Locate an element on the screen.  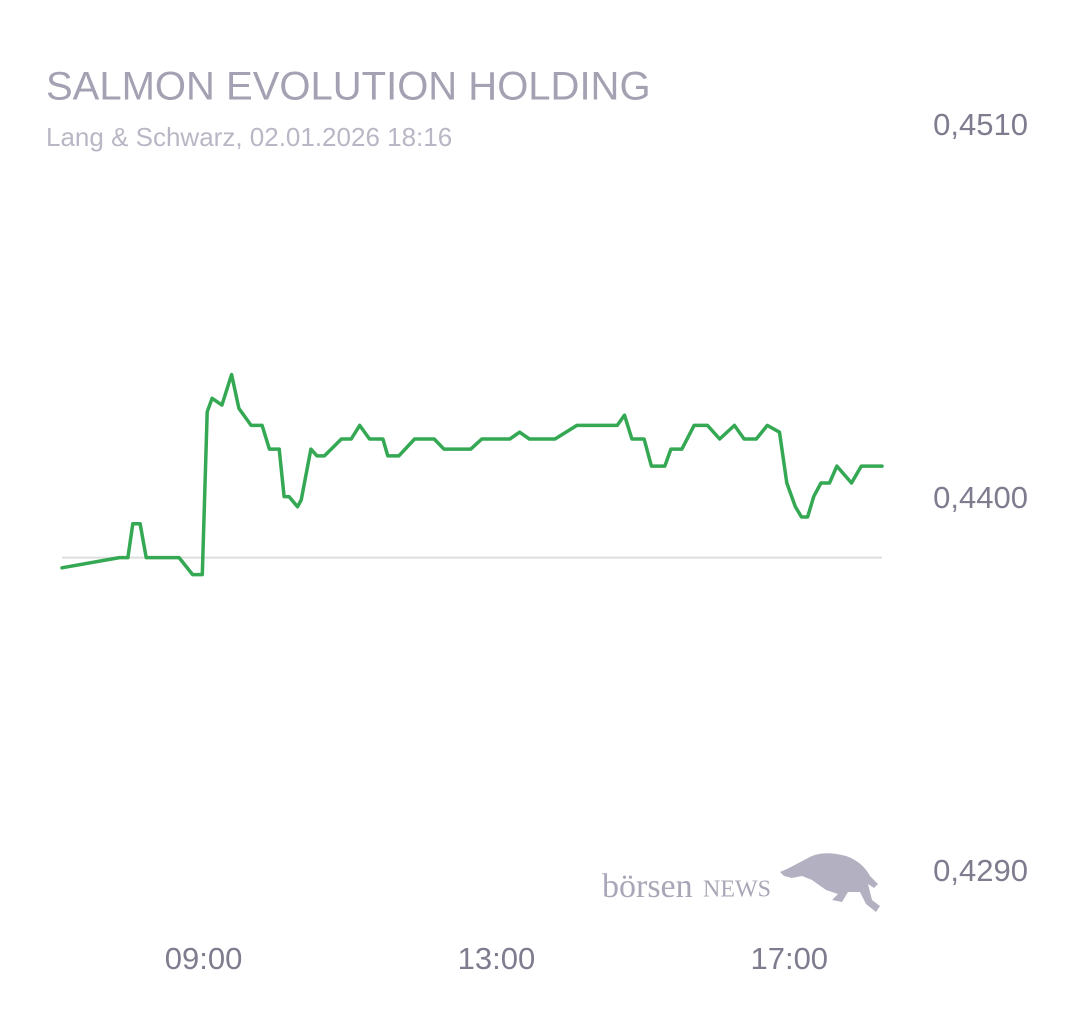
x-tick-label: 13:00 is located at coordinates (497, 958).